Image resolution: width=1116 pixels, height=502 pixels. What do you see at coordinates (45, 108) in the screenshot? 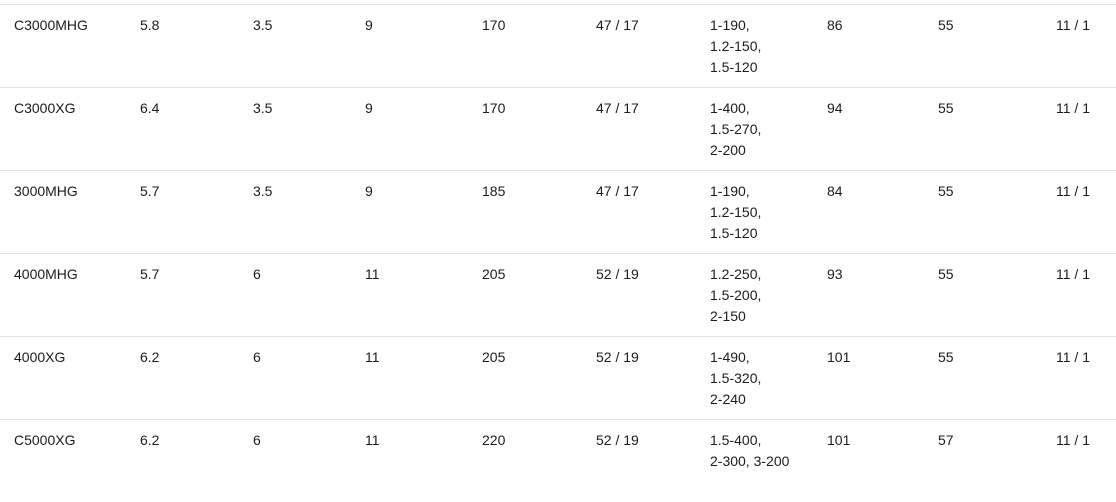
I see `model-cell: C3000XG` at bounding box center [45, 108].